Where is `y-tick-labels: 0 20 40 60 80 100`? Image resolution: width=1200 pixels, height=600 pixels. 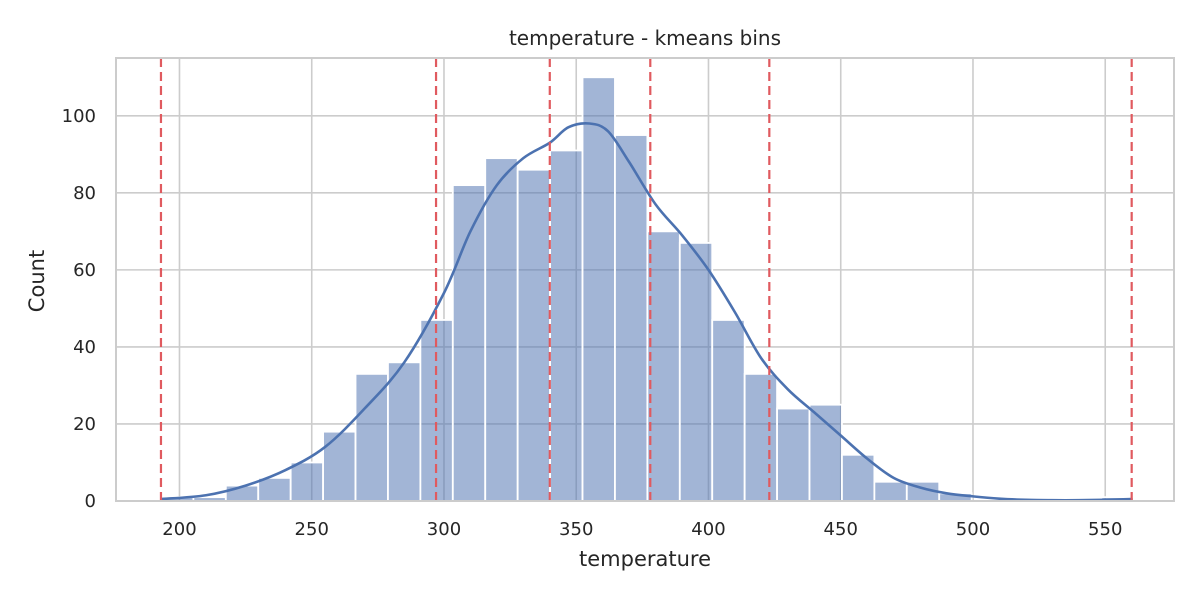 y-tick-labels: 0 20 40 60 80 100 is located at coordinates (79, 309).